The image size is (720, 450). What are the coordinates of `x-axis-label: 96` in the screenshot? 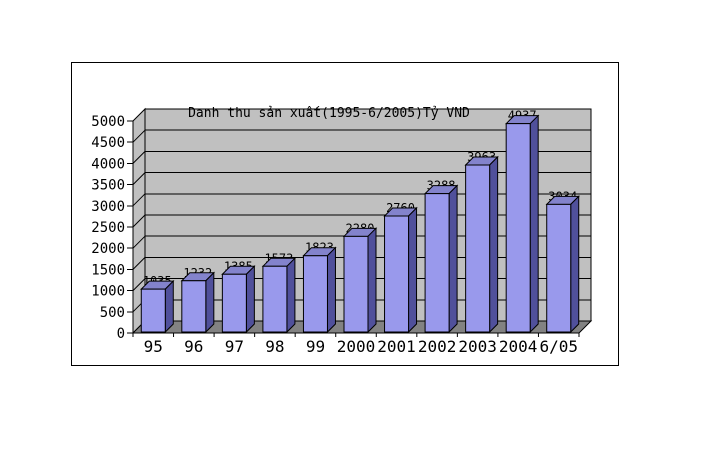 It's located at (193, 346).